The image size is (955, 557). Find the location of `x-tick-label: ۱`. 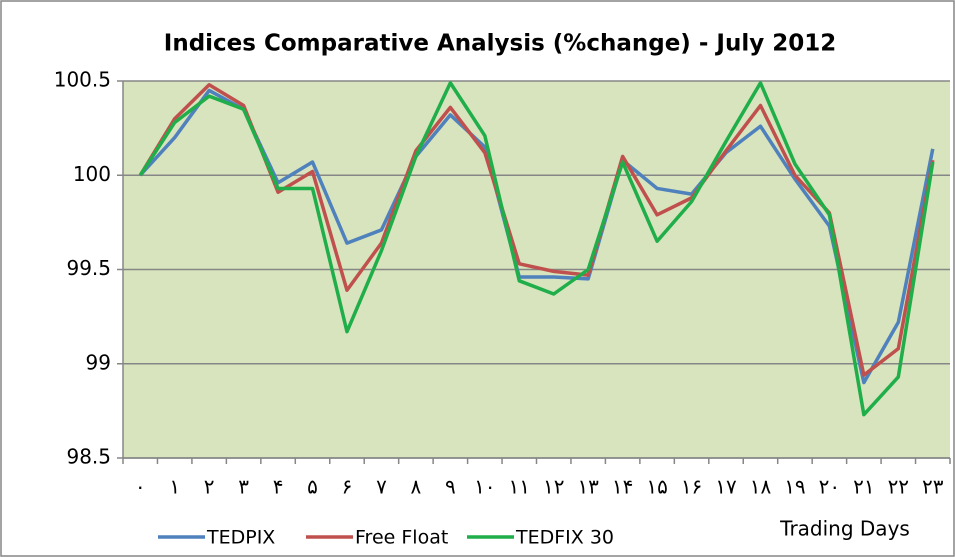

x-tick-label: ۱ is located at coordinates (174, 487).